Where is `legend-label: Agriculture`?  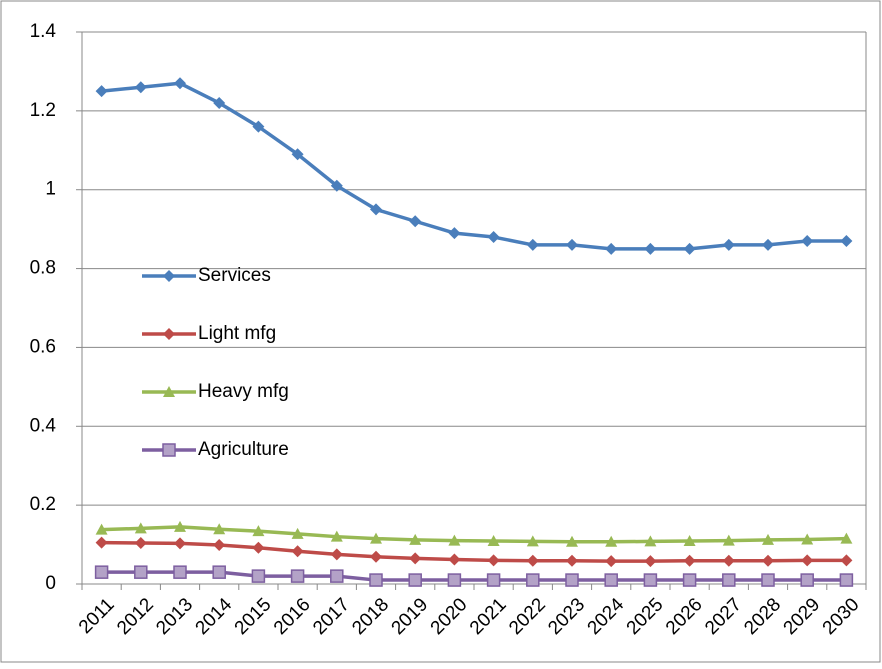
legend-label: Agriculture is located at coordinates (243, 449).